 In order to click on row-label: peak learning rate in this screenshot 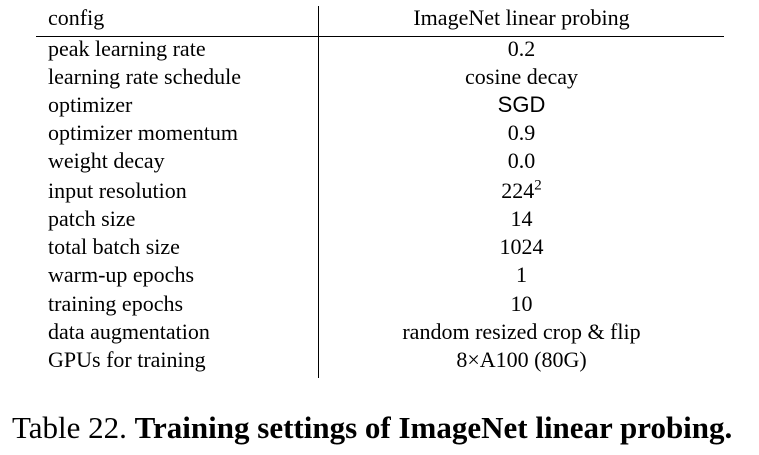, I will do `click(127, 48)`.